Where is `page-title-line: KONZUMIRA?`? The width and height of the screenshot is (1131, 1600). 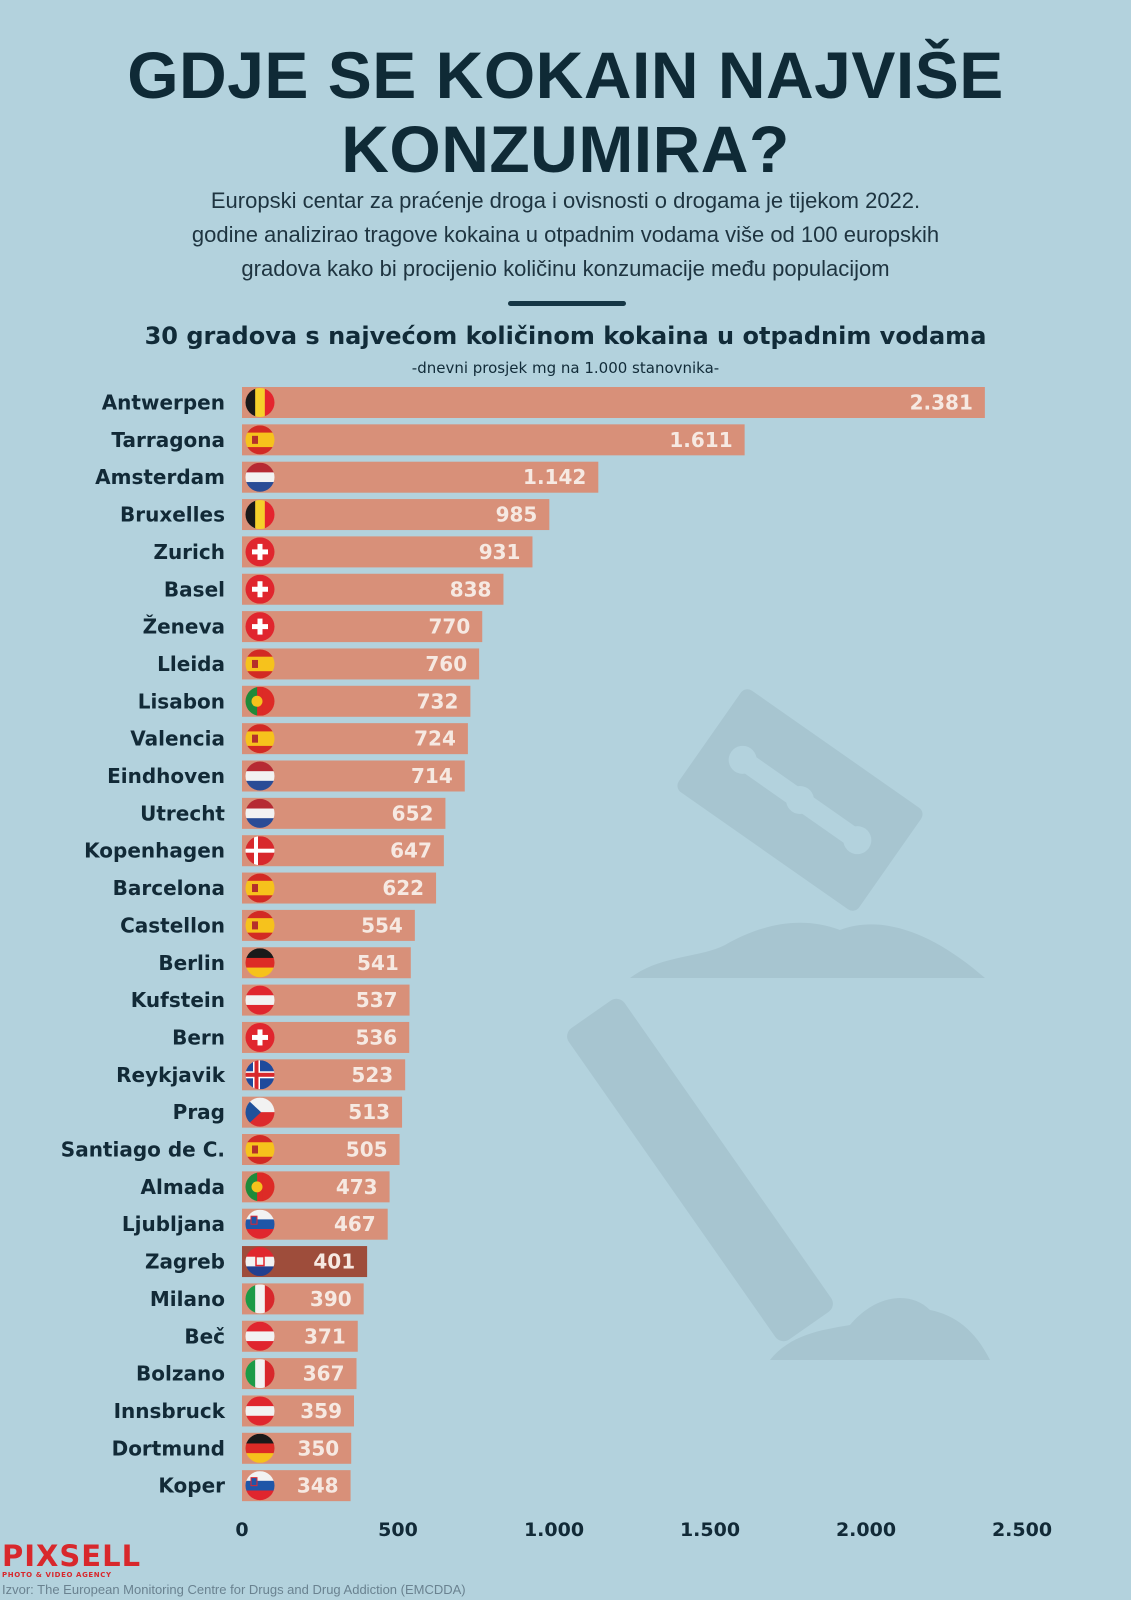
page-title-line: KONZUMIRA? is located at coordinates (565, 149).